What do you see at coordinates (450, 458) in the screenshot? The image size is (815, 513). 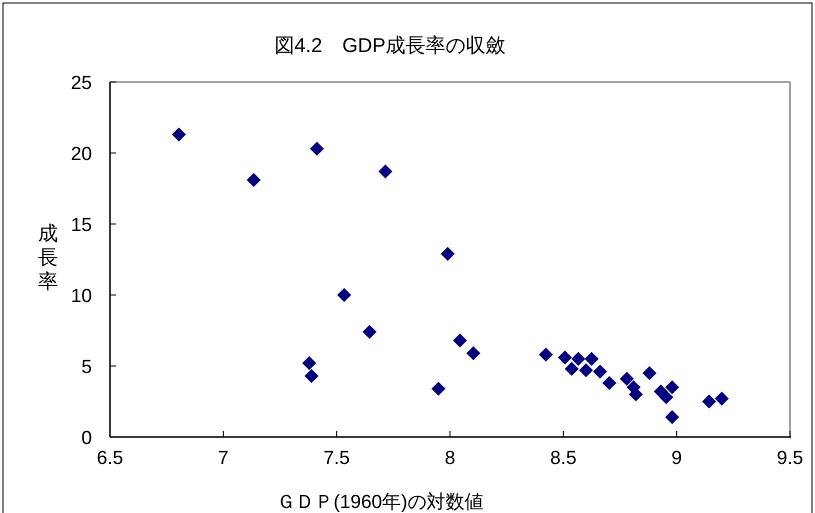 I see `x-tick-label: 8` at bounding box center [450, 458].